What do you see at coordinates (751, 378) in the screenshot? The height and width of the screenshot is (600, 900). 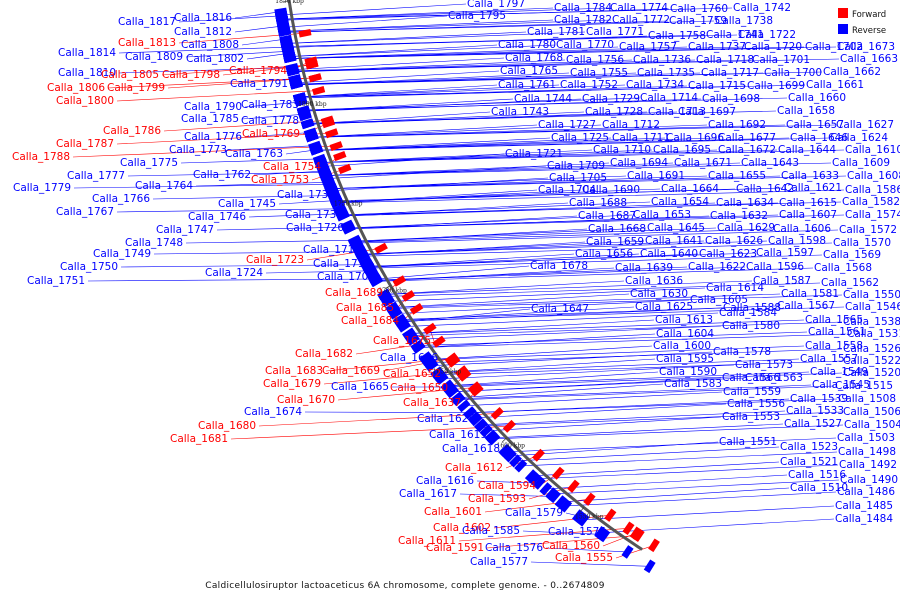 I see `gene-label: Calla_1566` at bounding box center [751, 378].